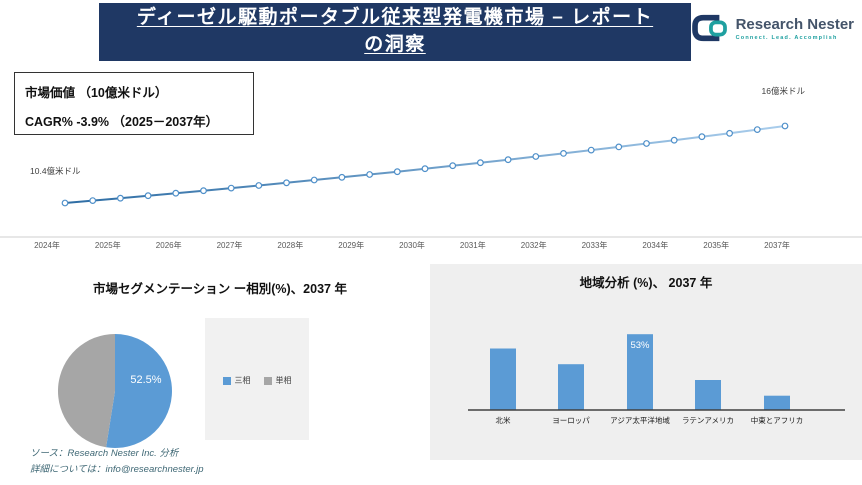 The height and width of the screenshot is (485, 862). I want to click on x-axis-tick-label: 2029年, so click(351, 245).